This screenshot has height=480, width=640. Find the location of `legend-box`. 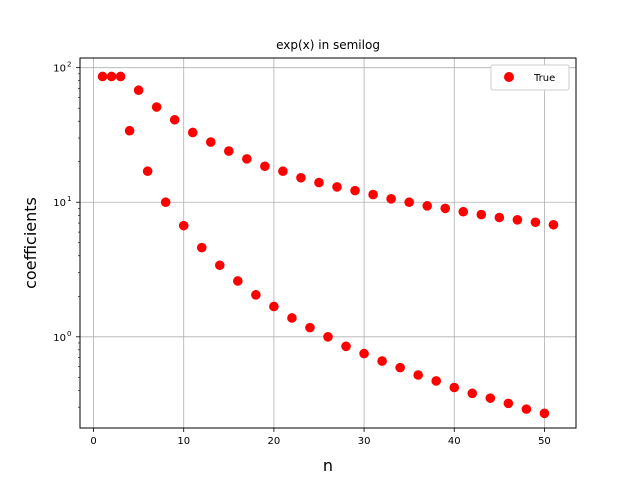

legend-box is located at coordinates (530, 77).